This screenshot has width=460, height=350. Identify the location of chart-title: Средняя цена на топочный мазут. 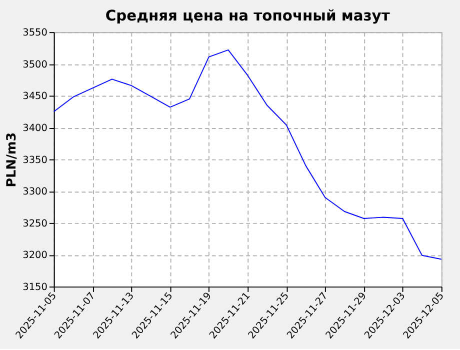
(247, 15).